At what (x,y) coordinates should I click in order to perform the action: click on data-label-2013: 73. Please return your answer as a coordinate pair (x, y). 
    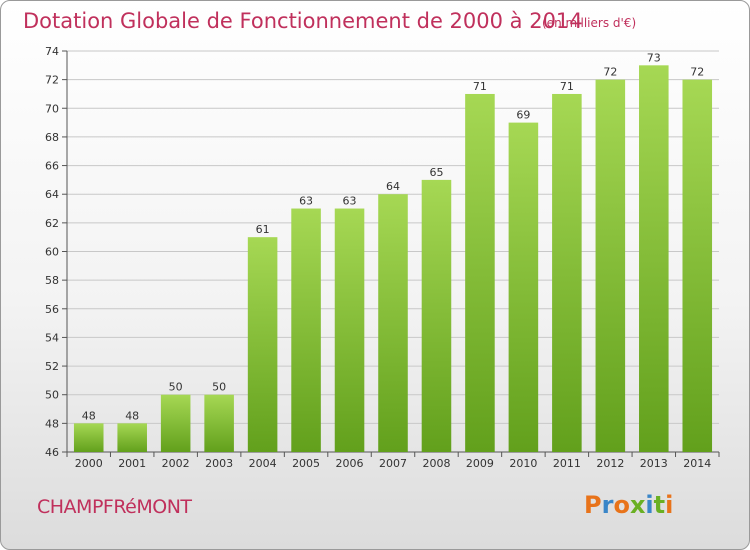
    Looking at the image, I should click on (654, 57).